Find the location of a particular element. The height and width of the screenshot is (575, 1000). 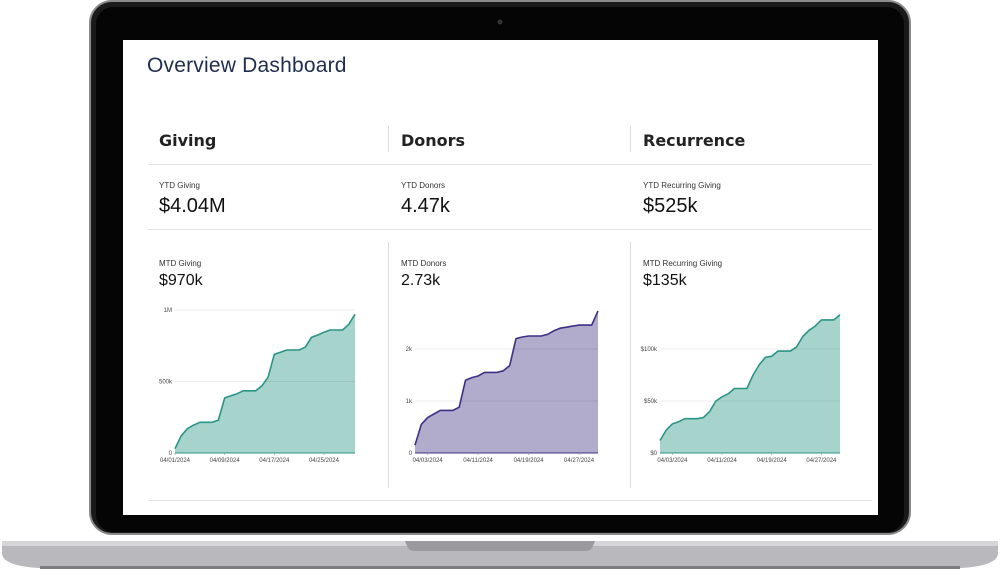

ytd-donors-label: YTD Donors is located at coordinates (423, 185).